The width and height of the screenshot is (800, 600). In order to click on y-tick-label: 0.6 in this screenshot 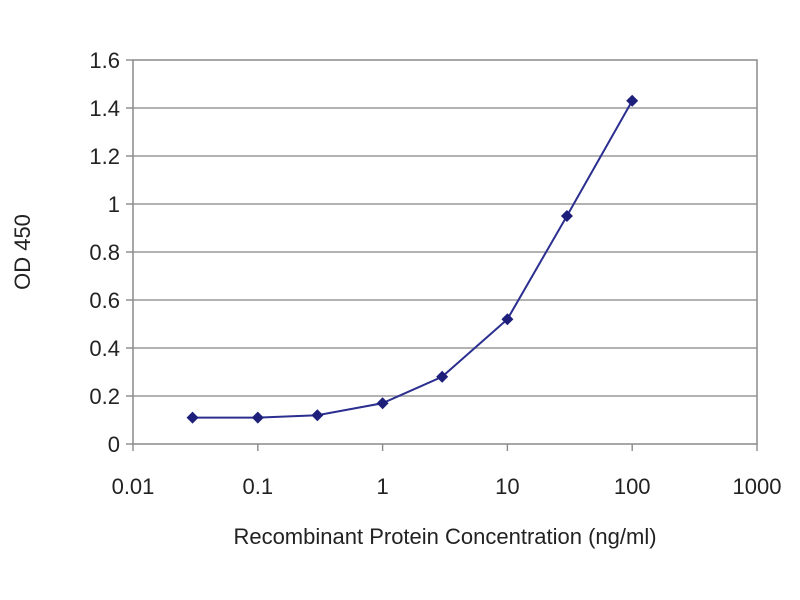, I will do `click(104, 300)`.